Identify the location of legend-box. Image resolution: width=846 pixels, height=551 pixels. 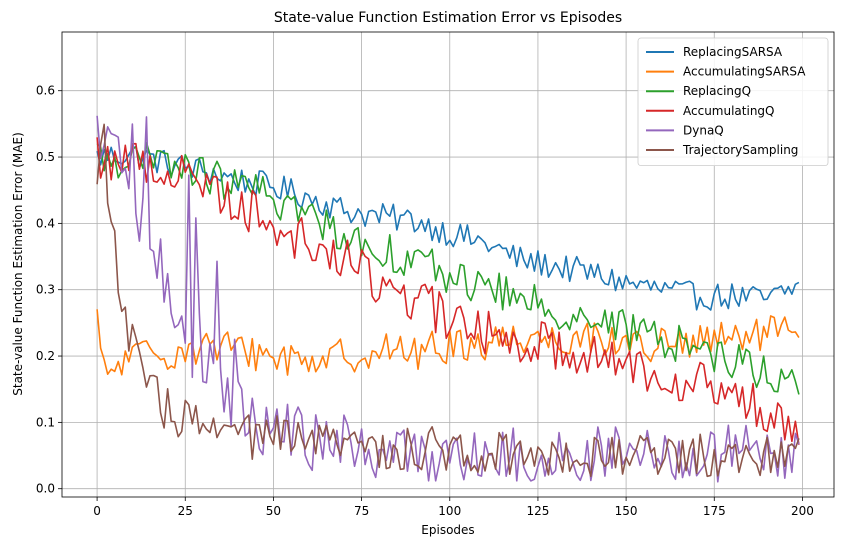
(733, 101).